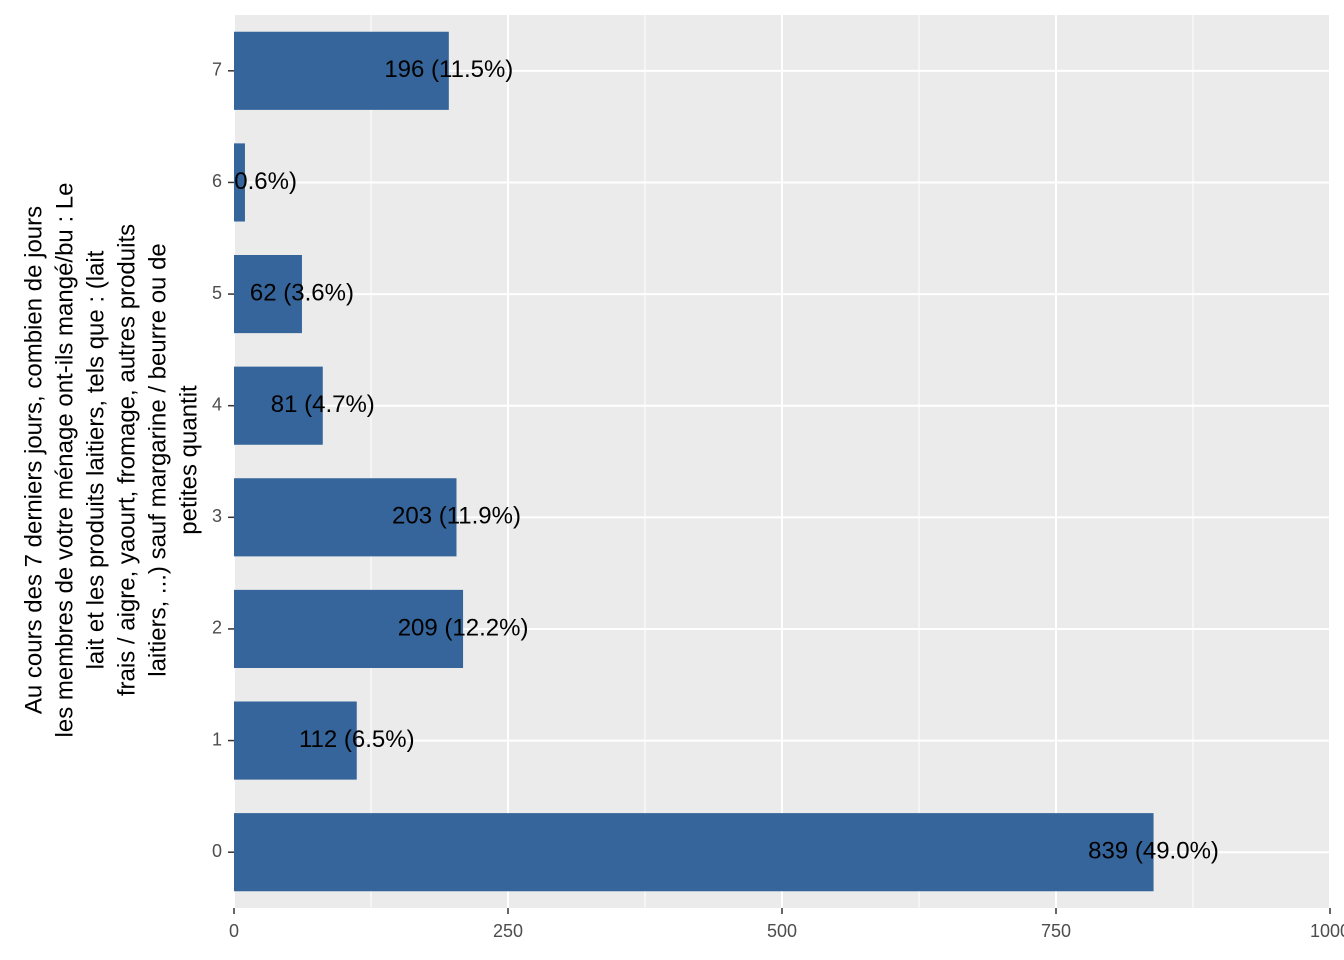 The height and width of the screenshot is (960, 1344). Describe the element at coordinates (302, 292) in the screenshot. I see `value-label: 62 (3.6%)` at that location.